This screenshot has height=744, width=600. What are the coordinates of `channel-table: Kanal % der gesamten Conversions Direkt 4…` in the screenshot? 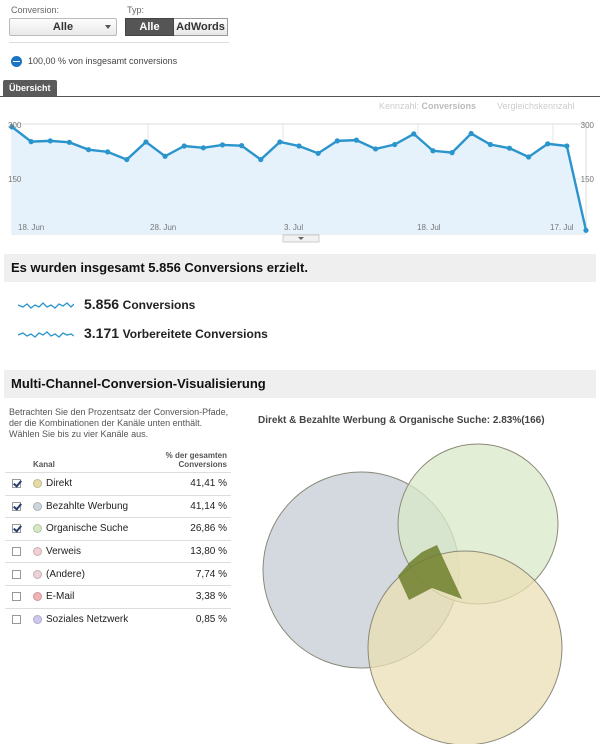 It's located at (118, 541).